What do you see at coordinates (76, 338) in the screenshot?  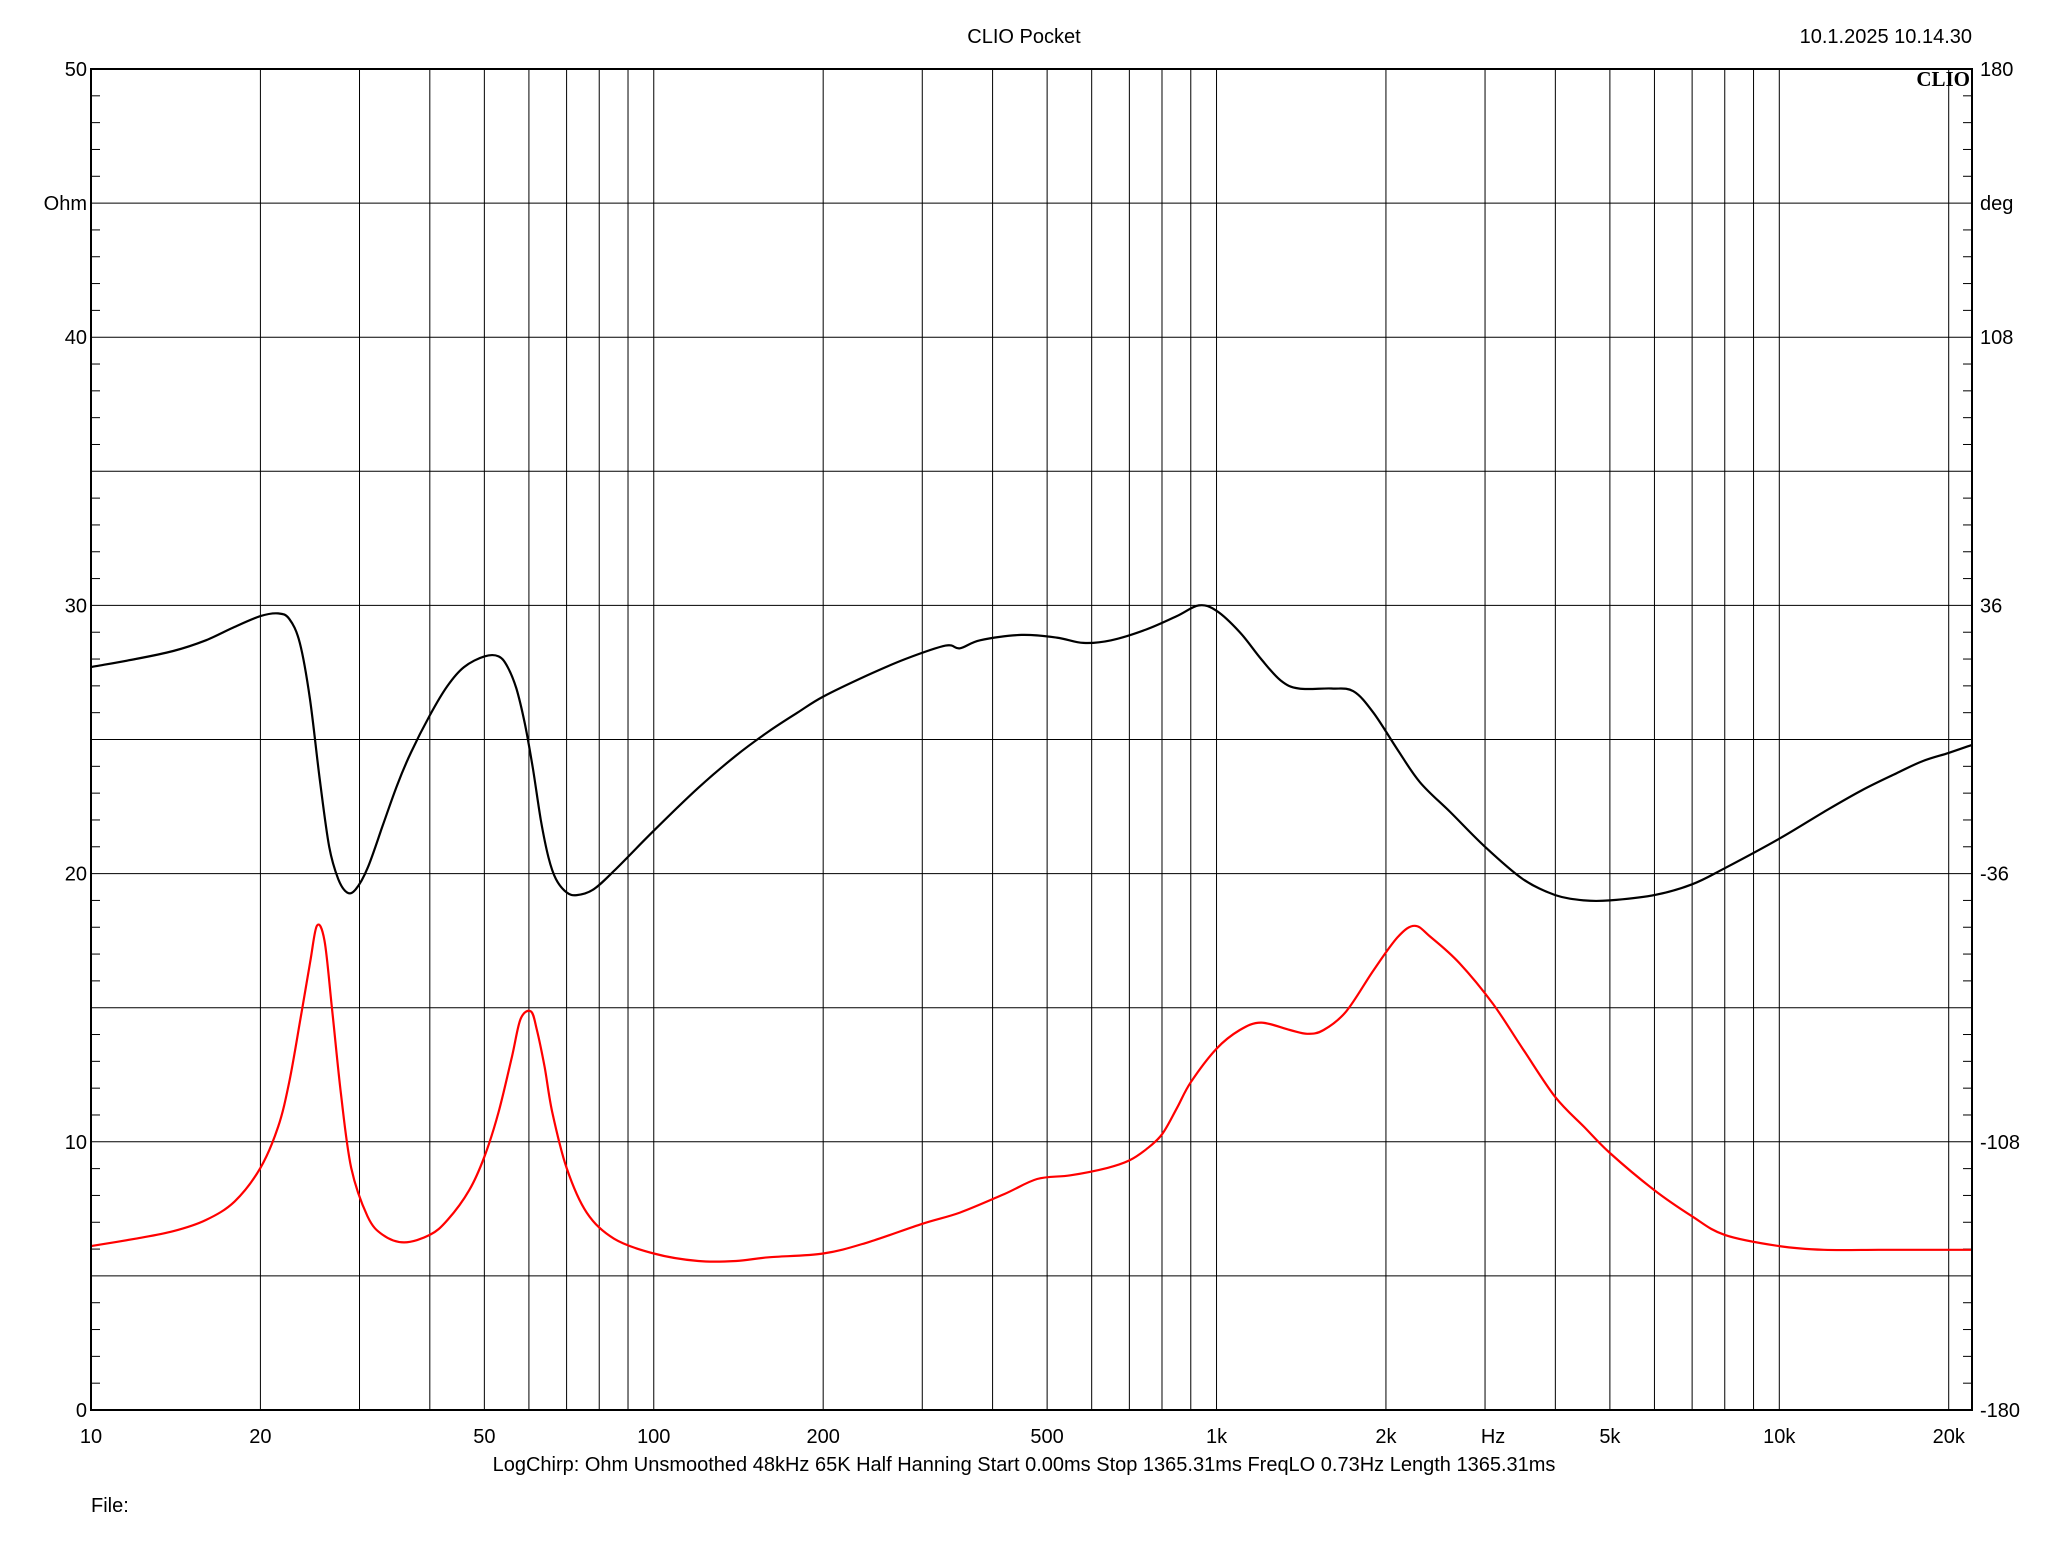 I see `y-left-tick-label: 40` at bounding box center [76, 338].